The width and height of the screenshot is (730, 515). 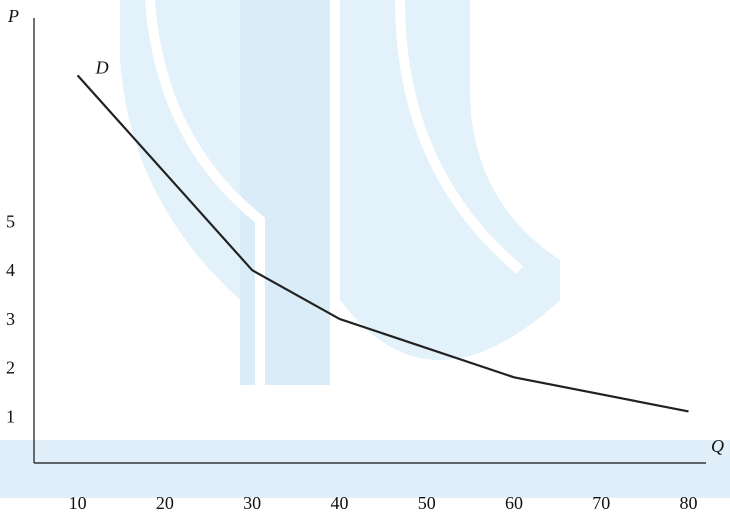 What do you see at coordinates (285, 192) in the screenshot?
I see `watermark-shape-center` at bounding box center [285, 192].